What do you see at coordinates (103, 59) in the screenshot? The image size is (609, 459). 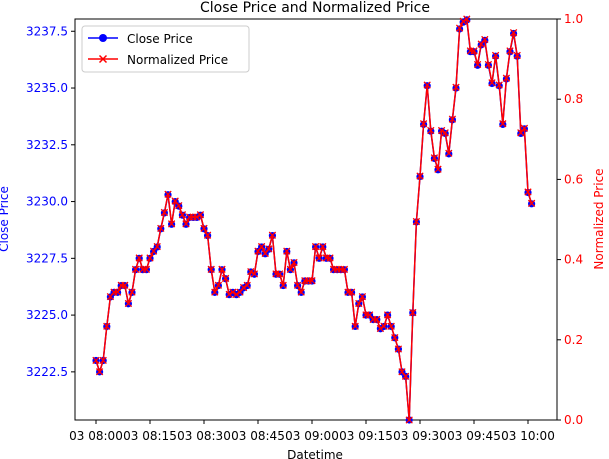 I see `legend-normalized-marker` at bounding box center [103, 59].